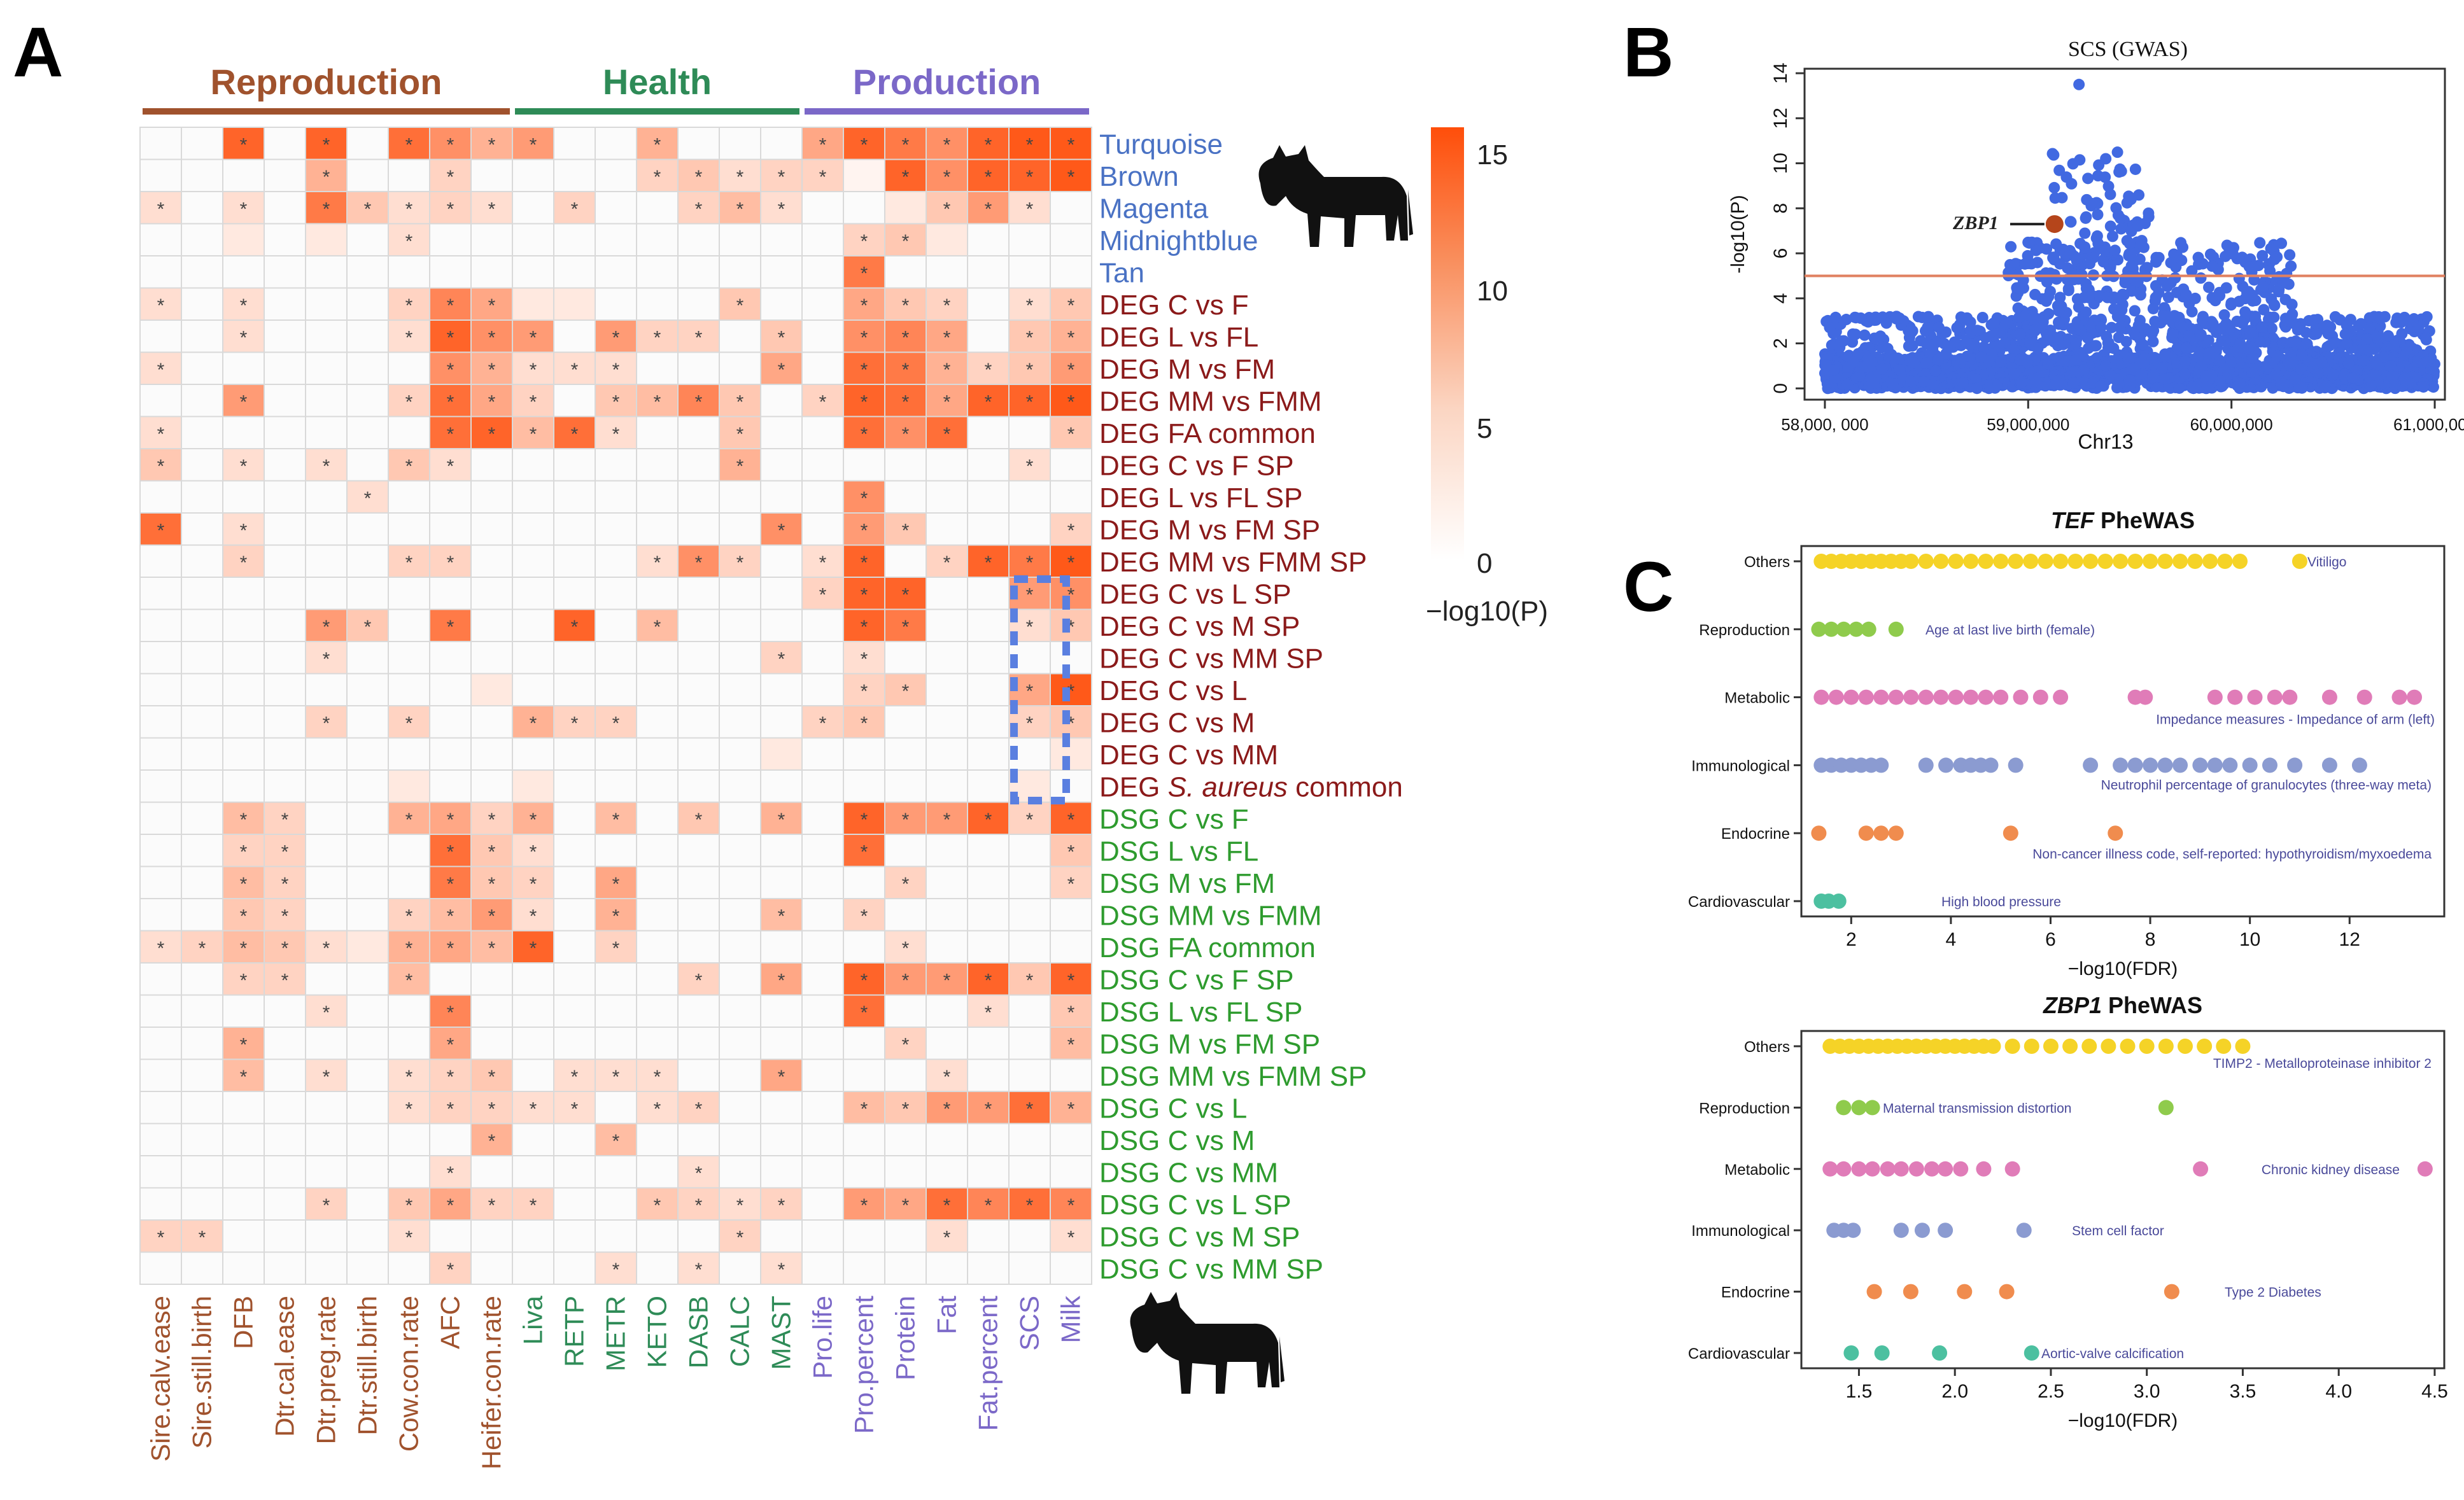  What do you see at coordinates (1739, 902) in the screenshot?
I see `category-label: Cardiovascular` at bounding box center [1739, 902].